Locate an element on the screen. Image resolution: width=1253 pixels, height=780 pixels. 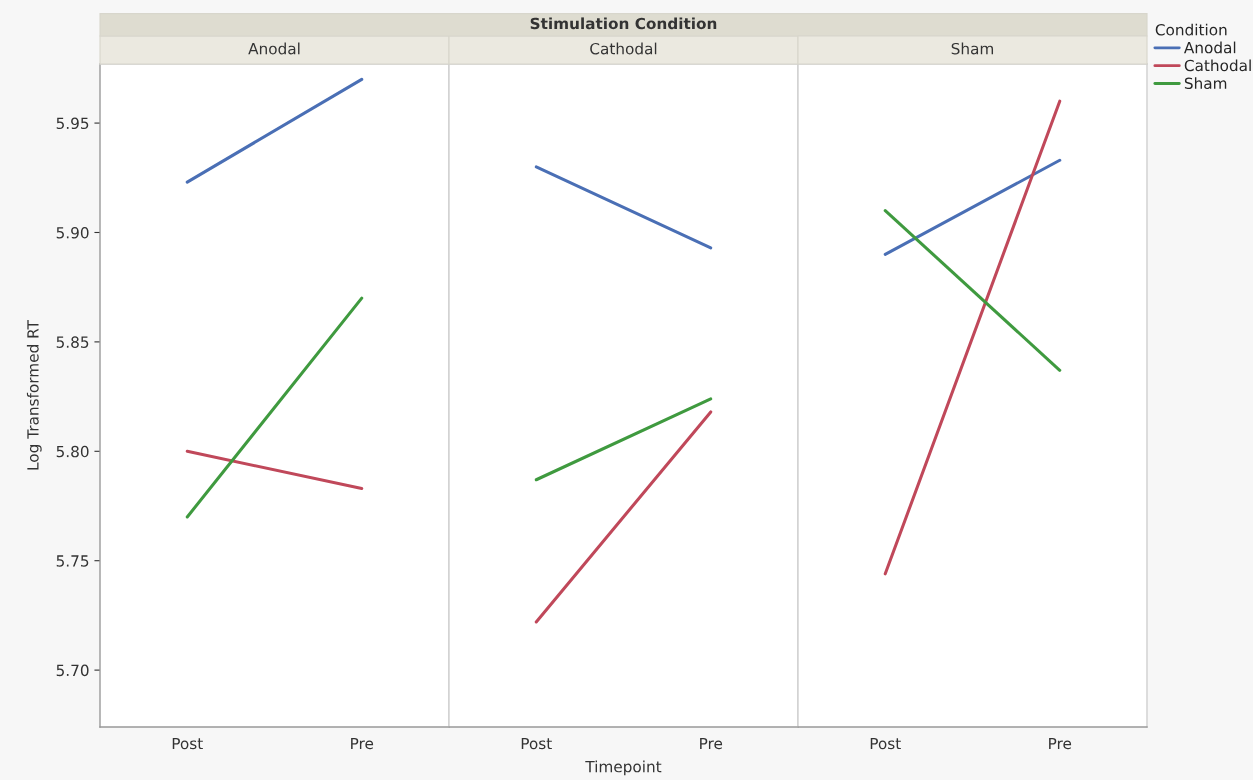
y-tick-label: 5.95 is located at coordinates (72, 123).